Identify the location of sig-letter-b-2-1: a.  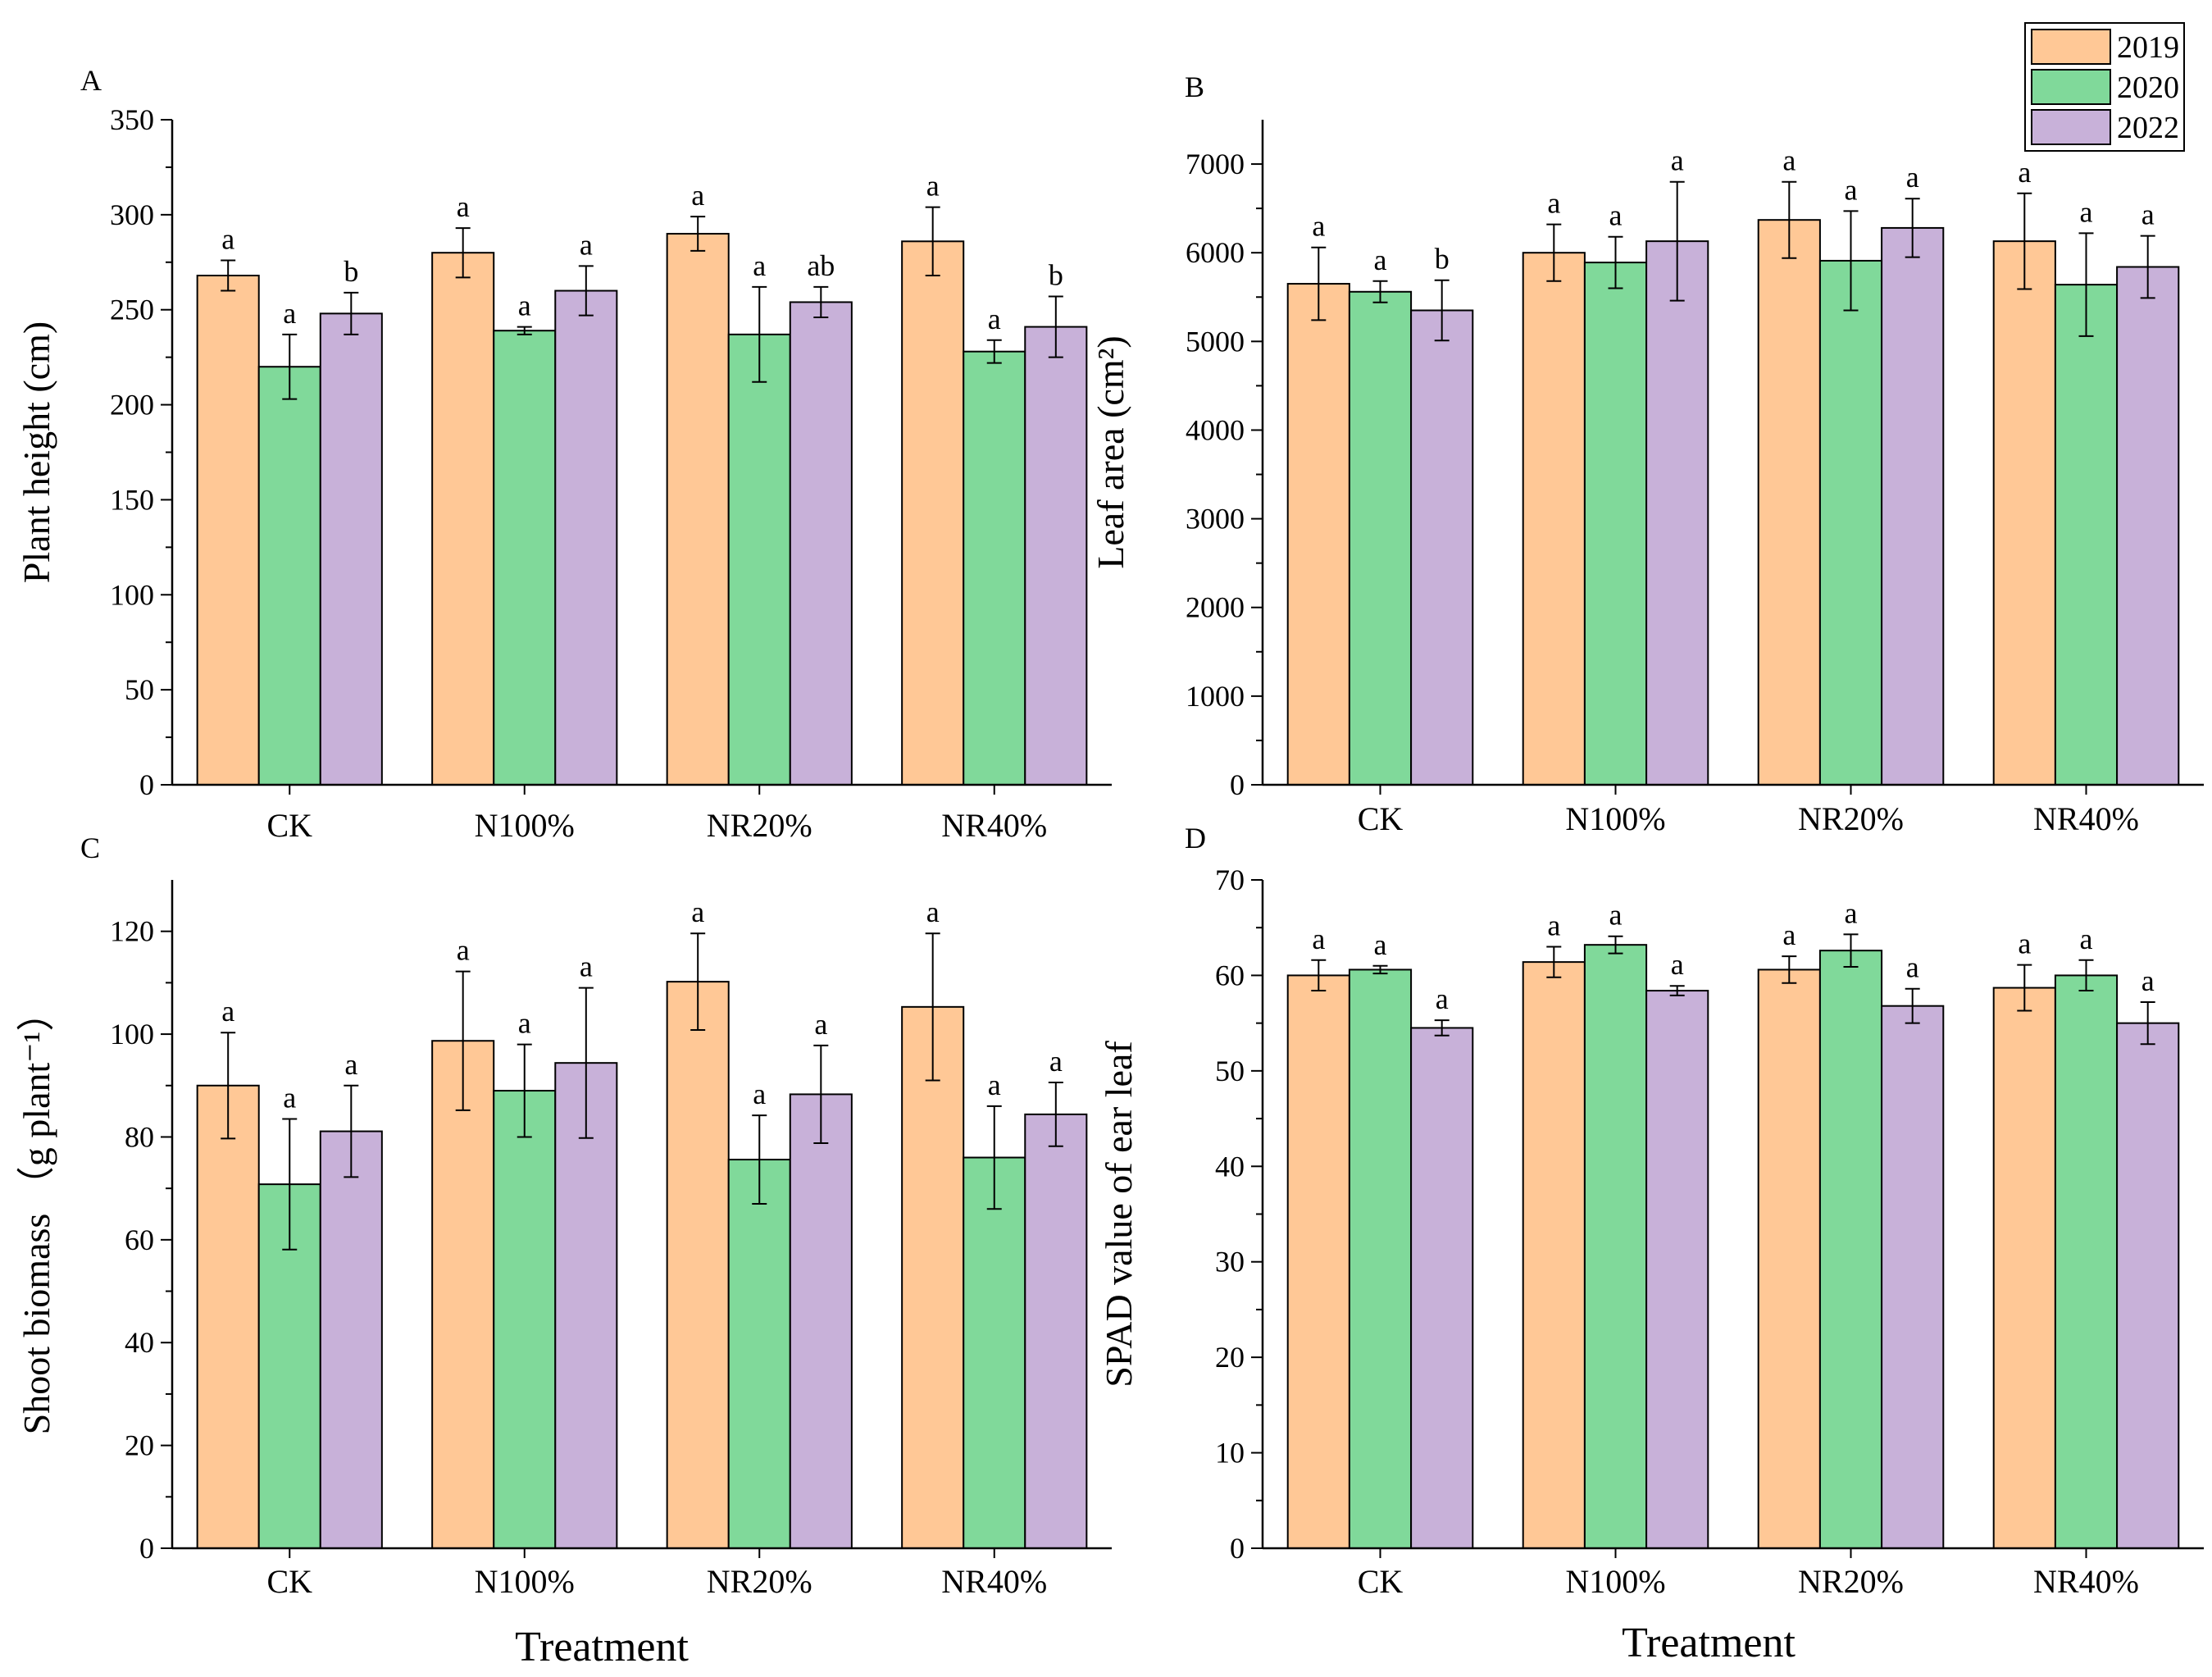
(1851, 189).